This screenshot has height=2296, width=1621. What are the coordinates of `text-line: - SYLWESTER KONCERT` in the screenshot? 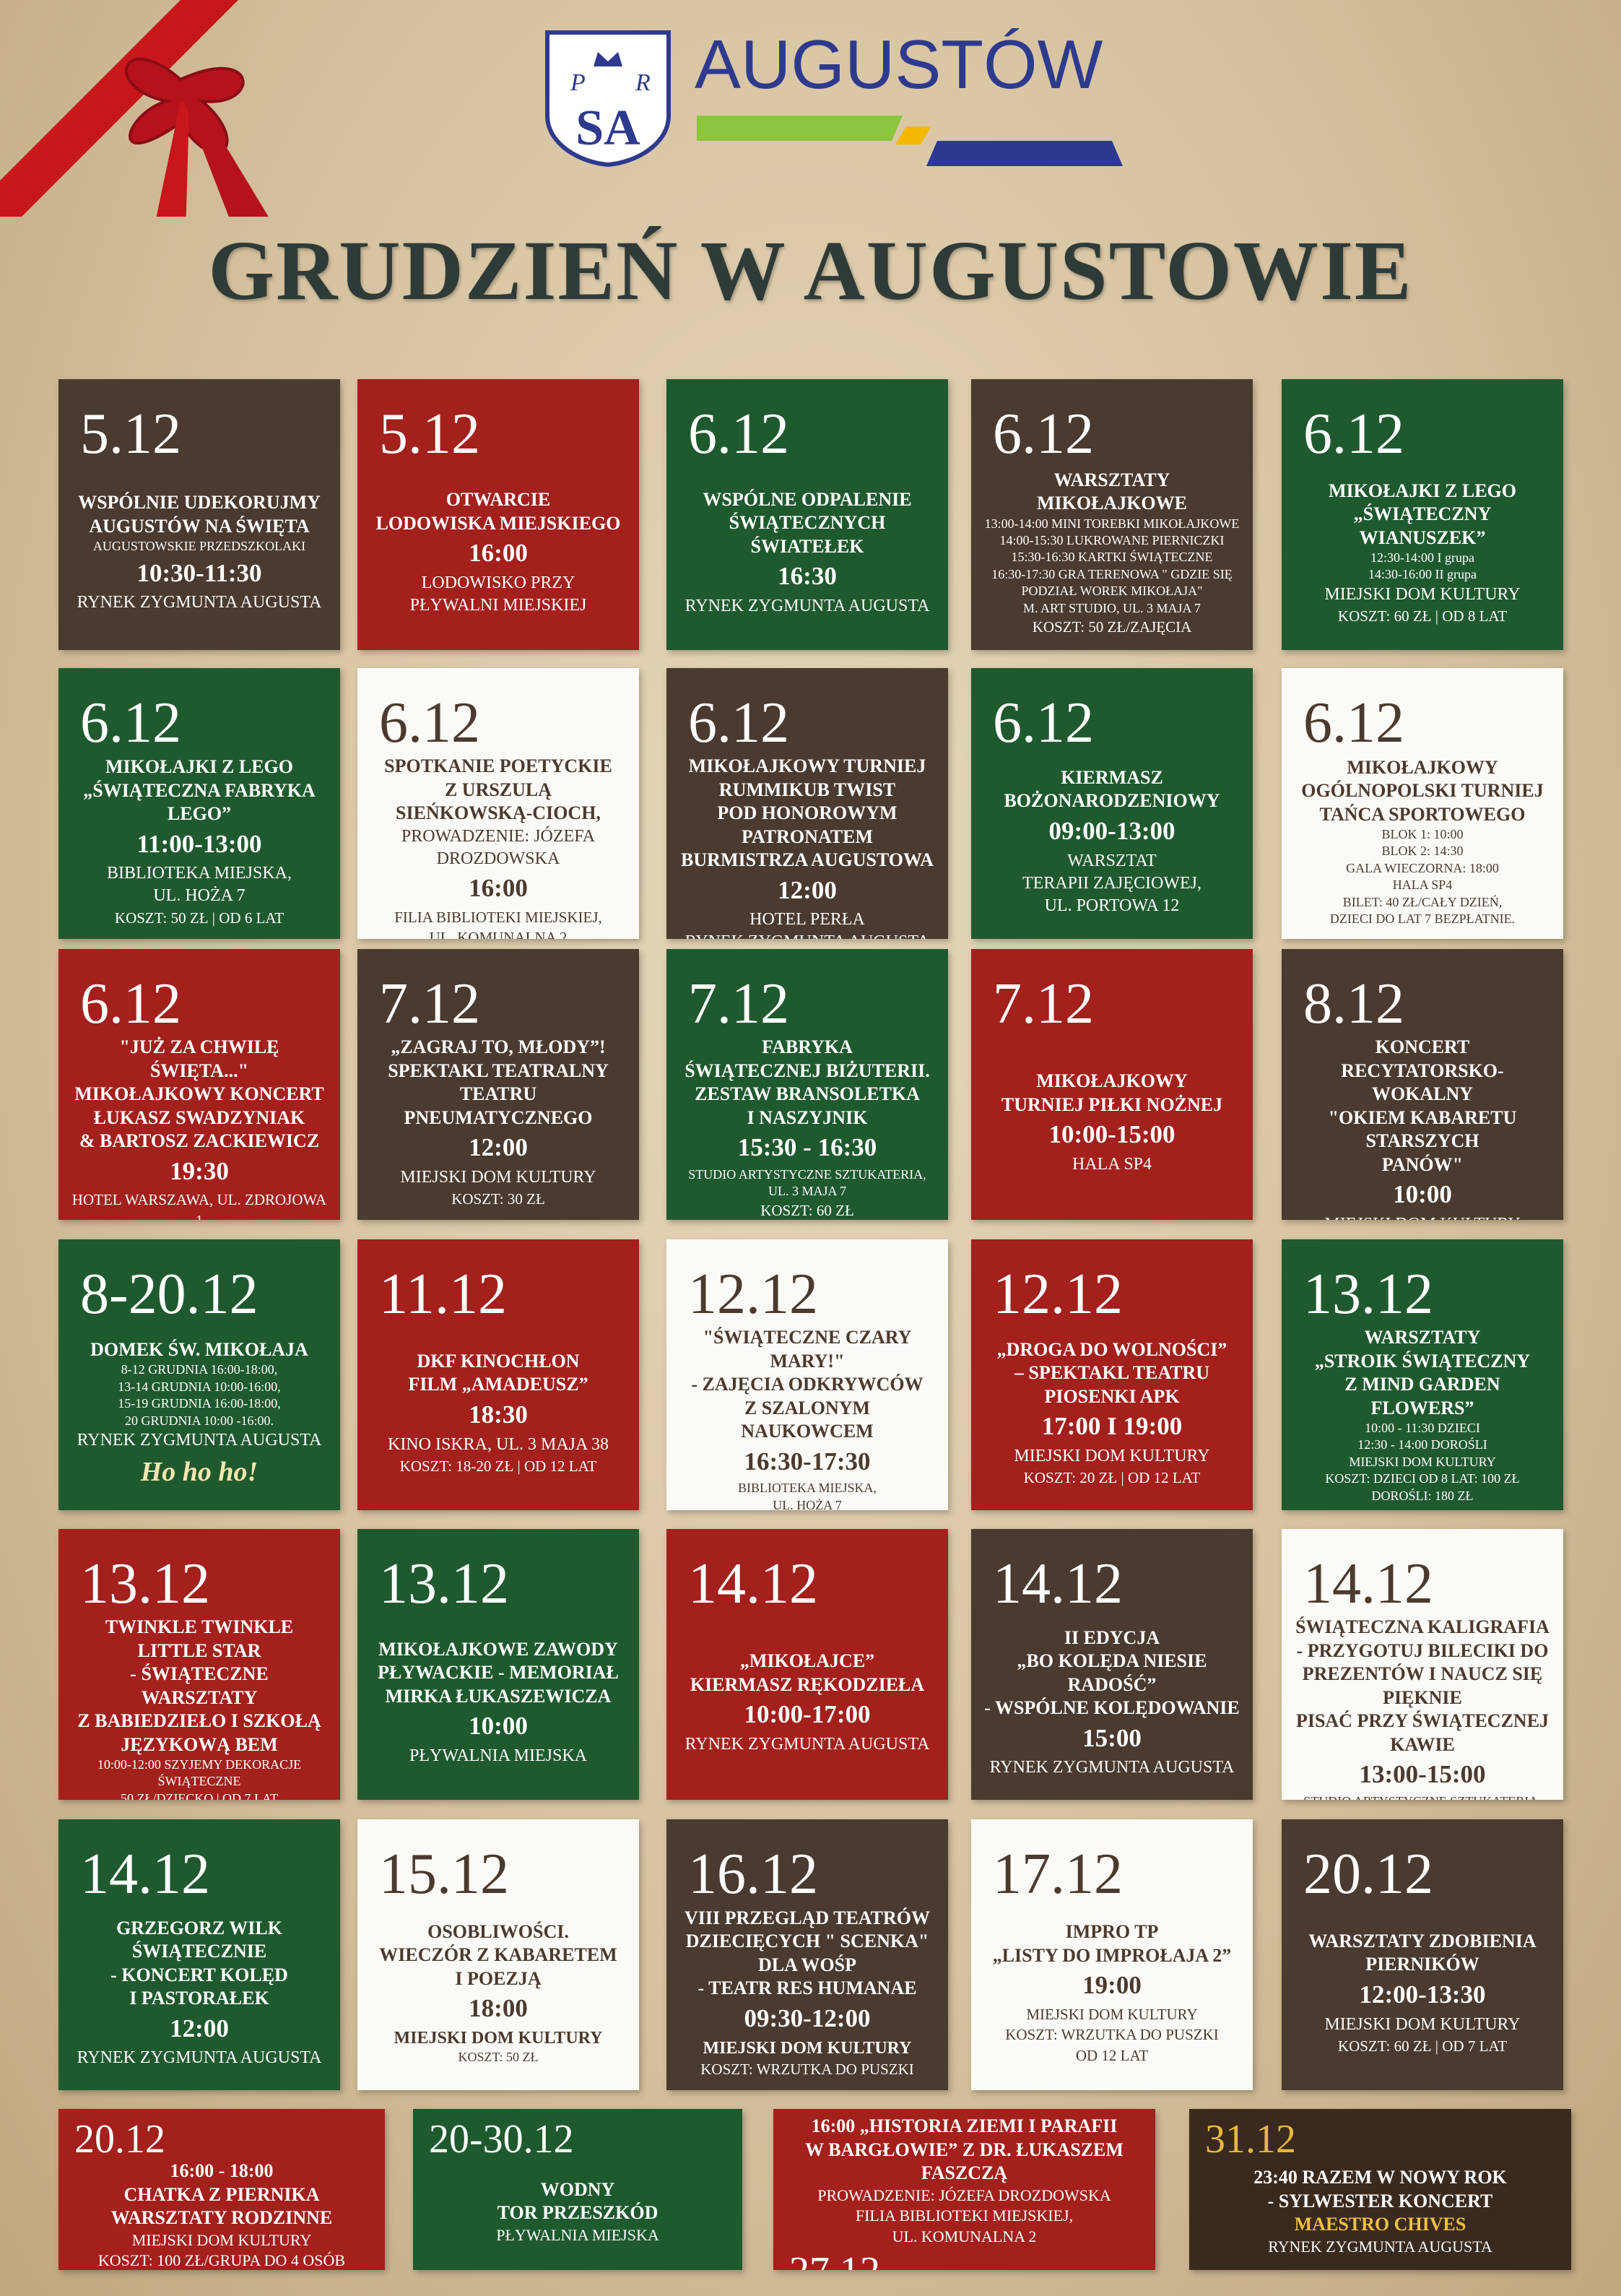 It's located at (1380, 2200).